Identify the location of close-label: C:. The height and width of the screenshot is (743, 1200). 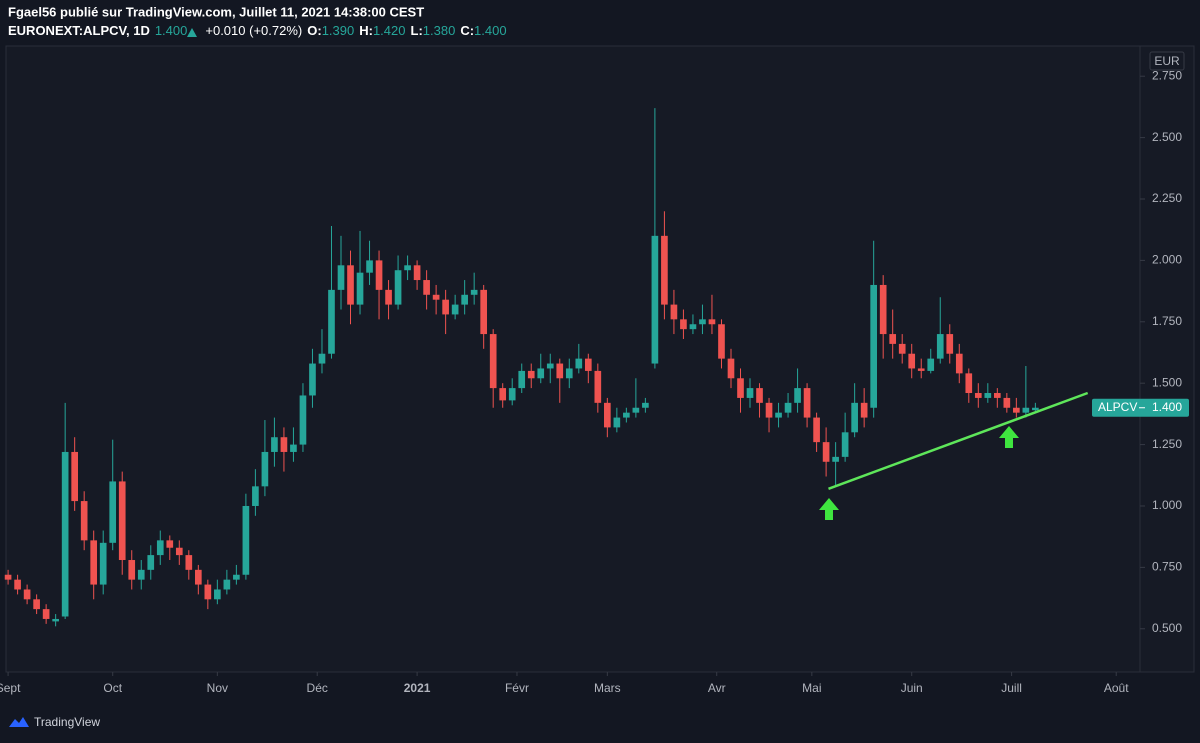
(467, 30).